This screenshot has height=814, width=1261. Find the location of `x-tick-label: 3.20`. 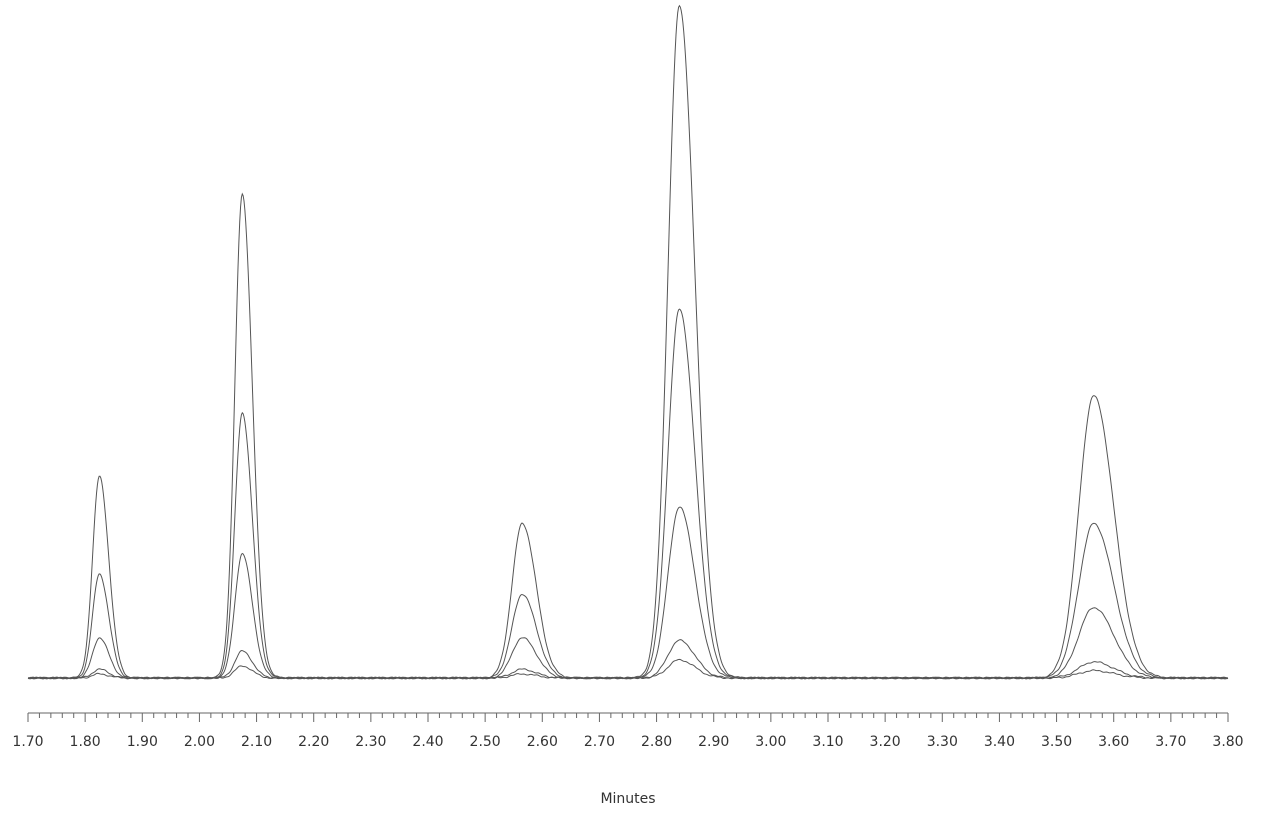

x-tick-label: 3.20 is located at coordinates (885, 742).